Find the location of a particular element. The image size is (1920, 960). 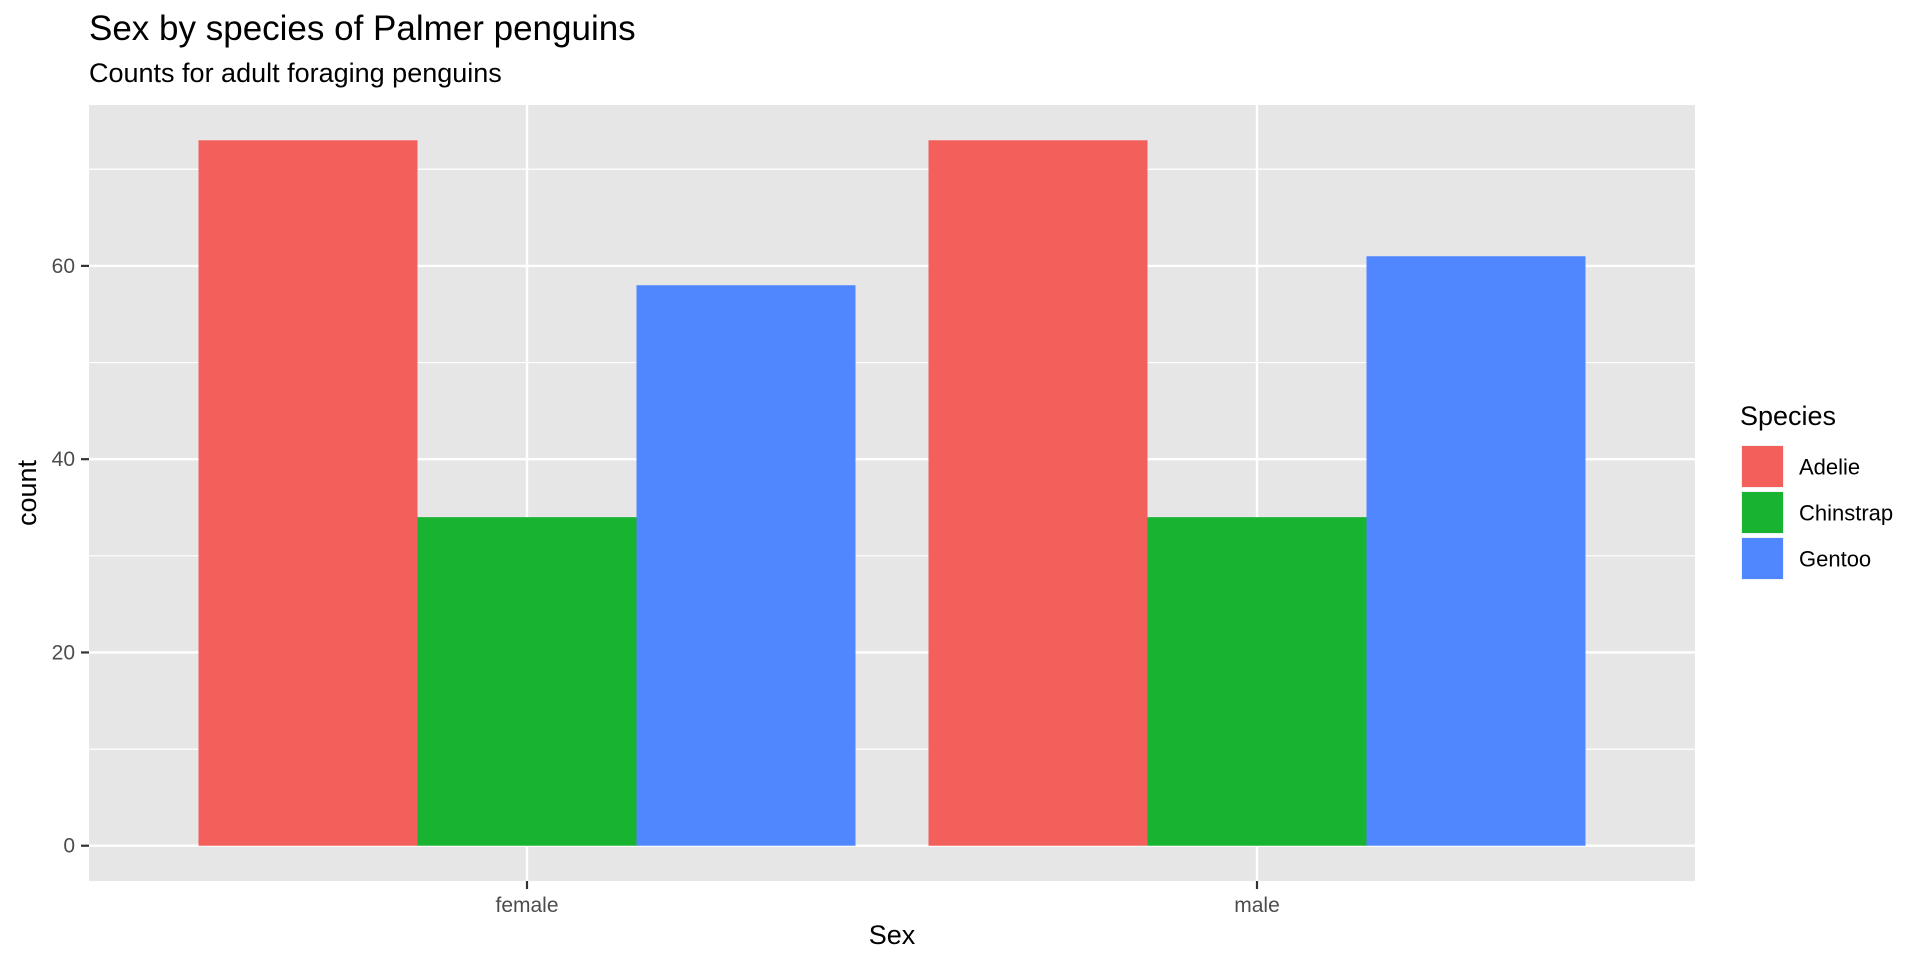

legend-label-adelie: Adelie is located at coordinates (1829, 467).